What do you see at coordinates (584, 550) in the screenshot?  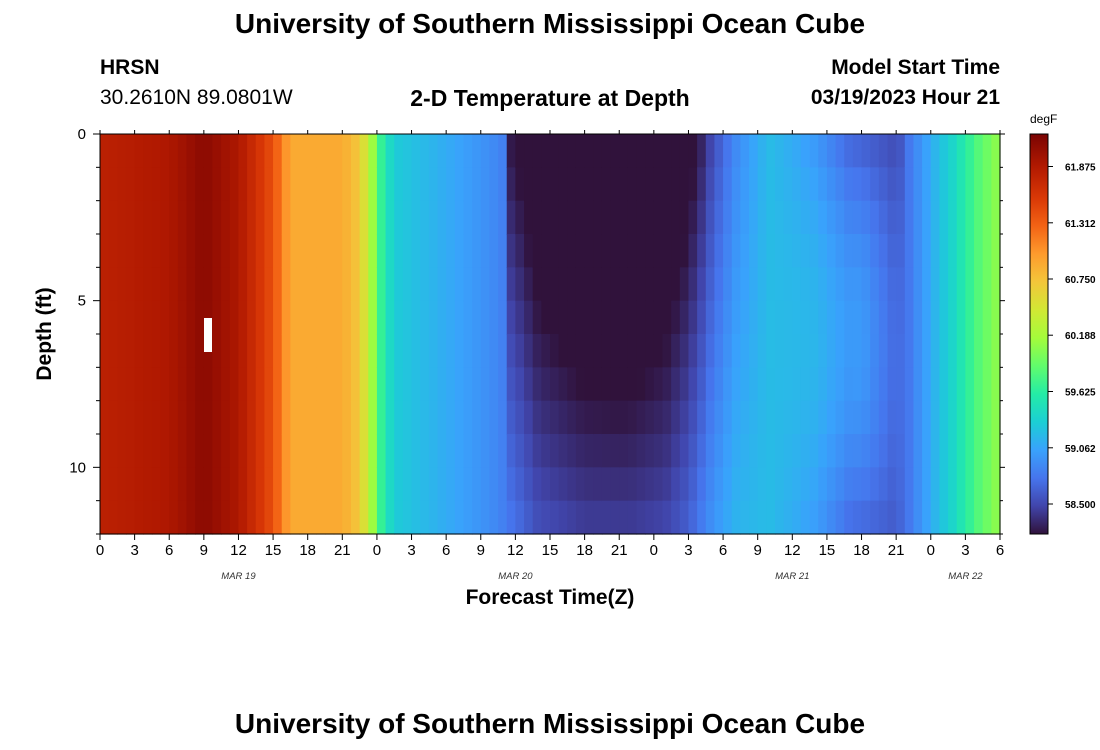 I see `x-tick-label: 18` at bounding box center [584, 550].